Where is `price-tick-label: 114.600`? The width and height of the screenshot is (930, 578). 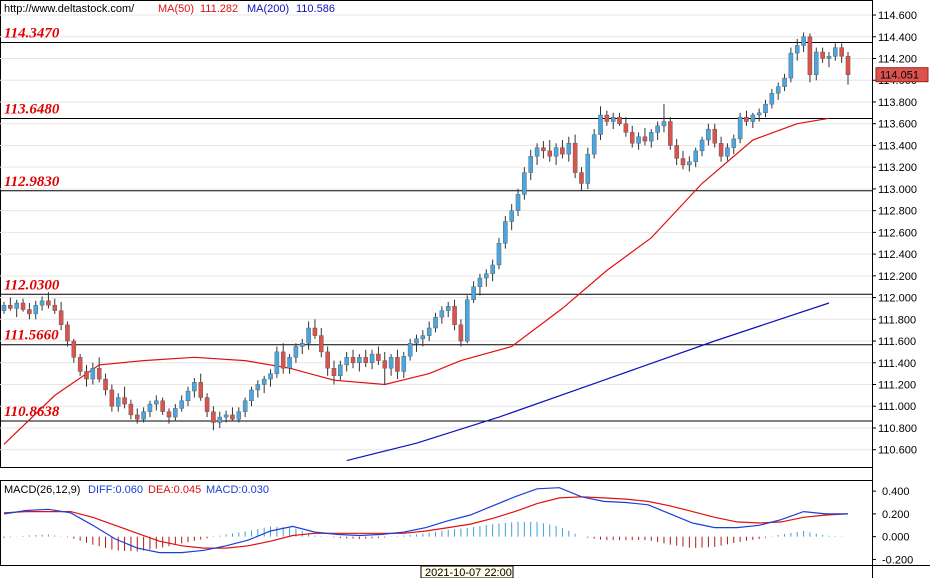
price-tick-label: 114.600 is located at coordinates (897, 16).